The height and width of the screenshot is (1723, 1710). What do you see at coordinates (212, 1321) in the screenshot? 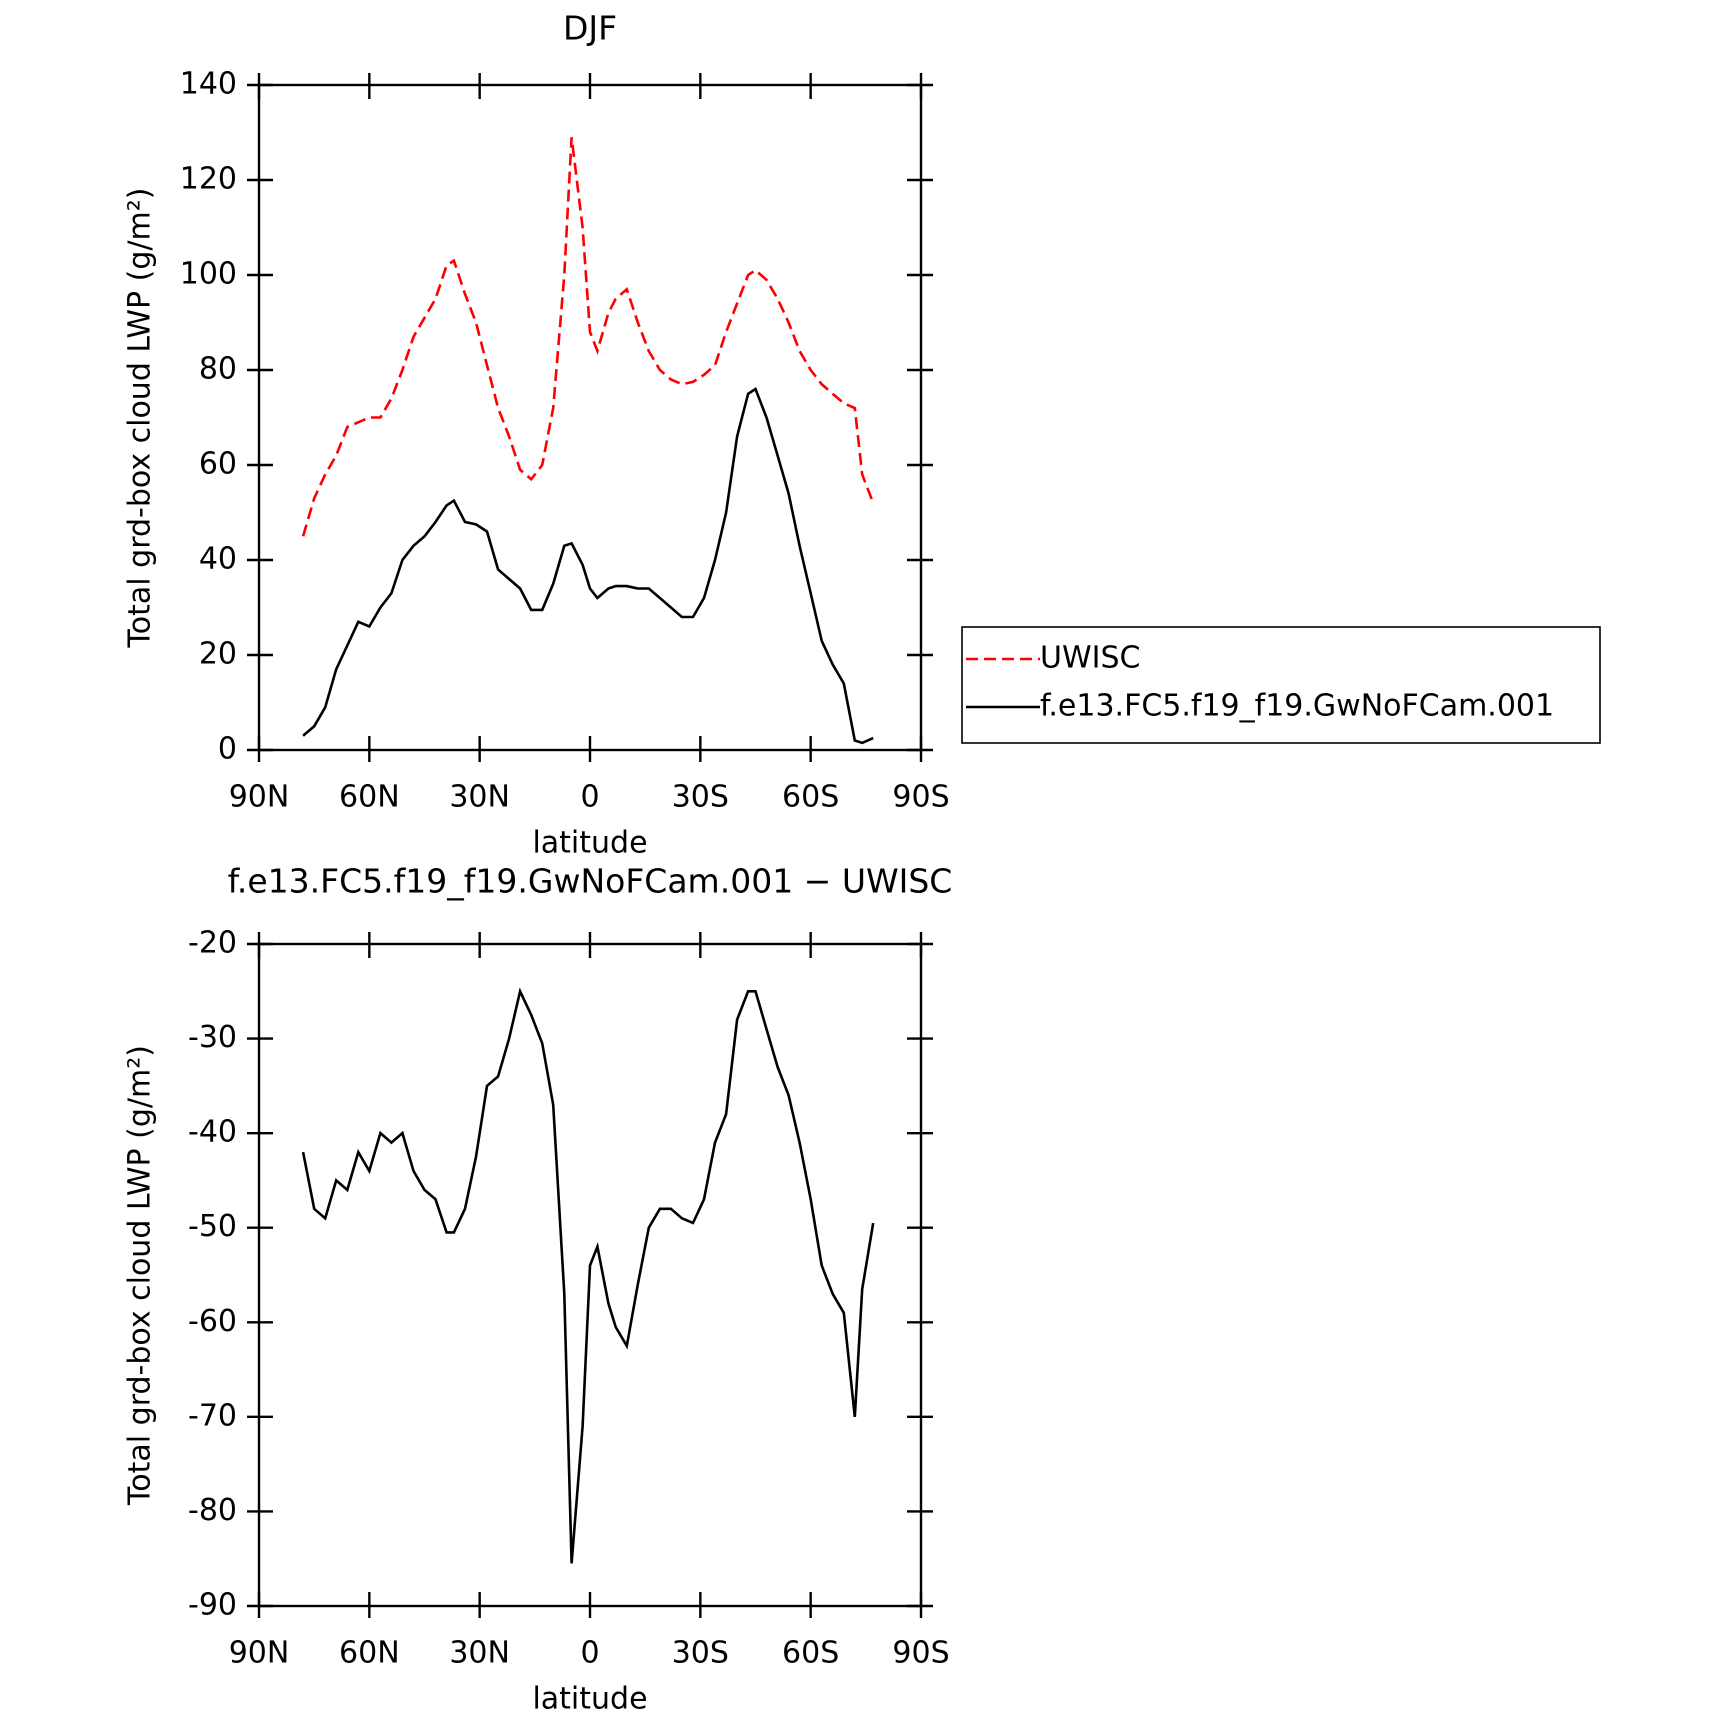
I see `y-tick-label: -60` at bounding box center [212, 1321].